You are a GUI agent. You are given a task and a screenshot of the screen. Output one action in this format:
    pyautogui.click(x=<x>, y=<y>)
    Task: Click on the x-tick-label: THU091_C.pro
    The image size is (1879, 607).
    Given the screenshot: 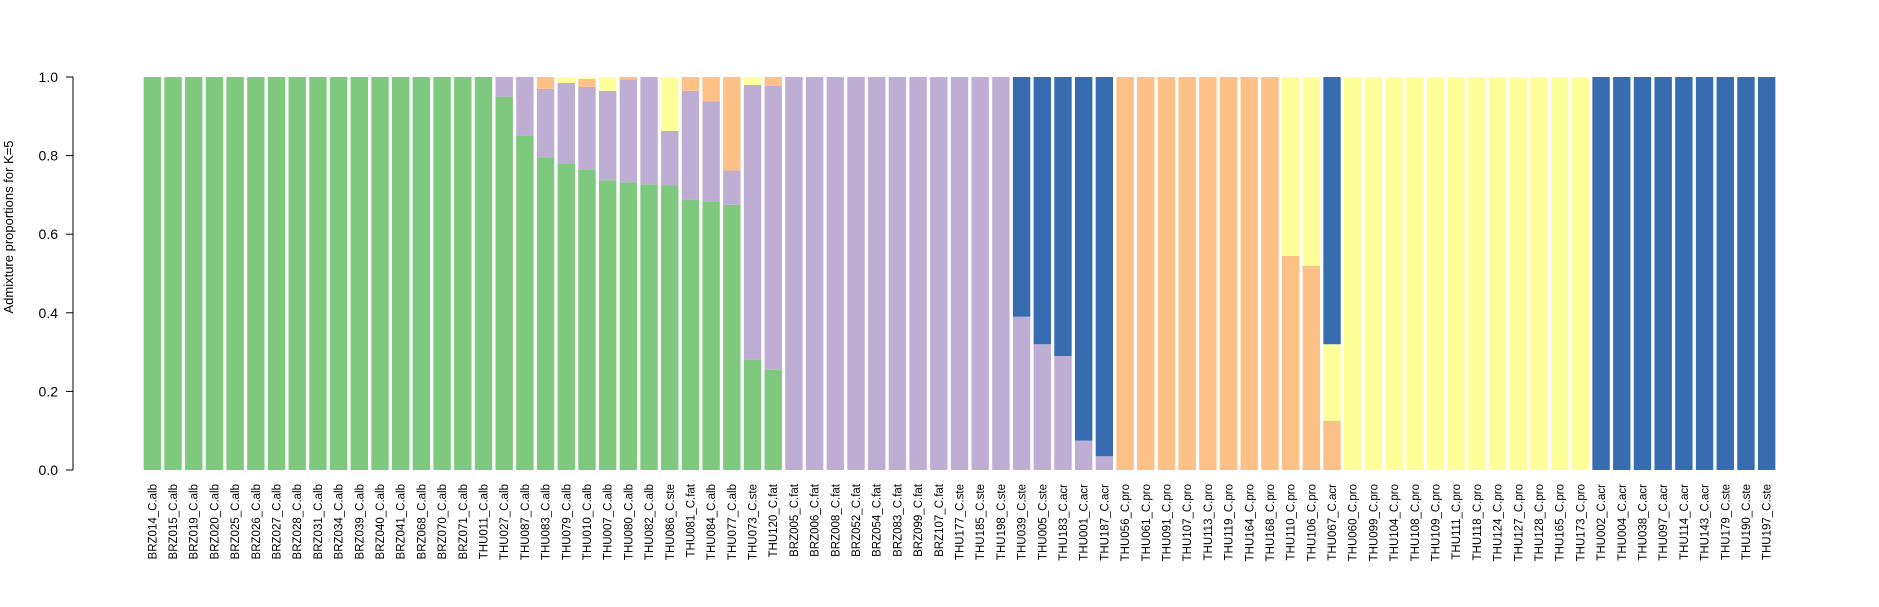 What is the action you would take?
    pyautogui.click(x=1167, y=522)
    